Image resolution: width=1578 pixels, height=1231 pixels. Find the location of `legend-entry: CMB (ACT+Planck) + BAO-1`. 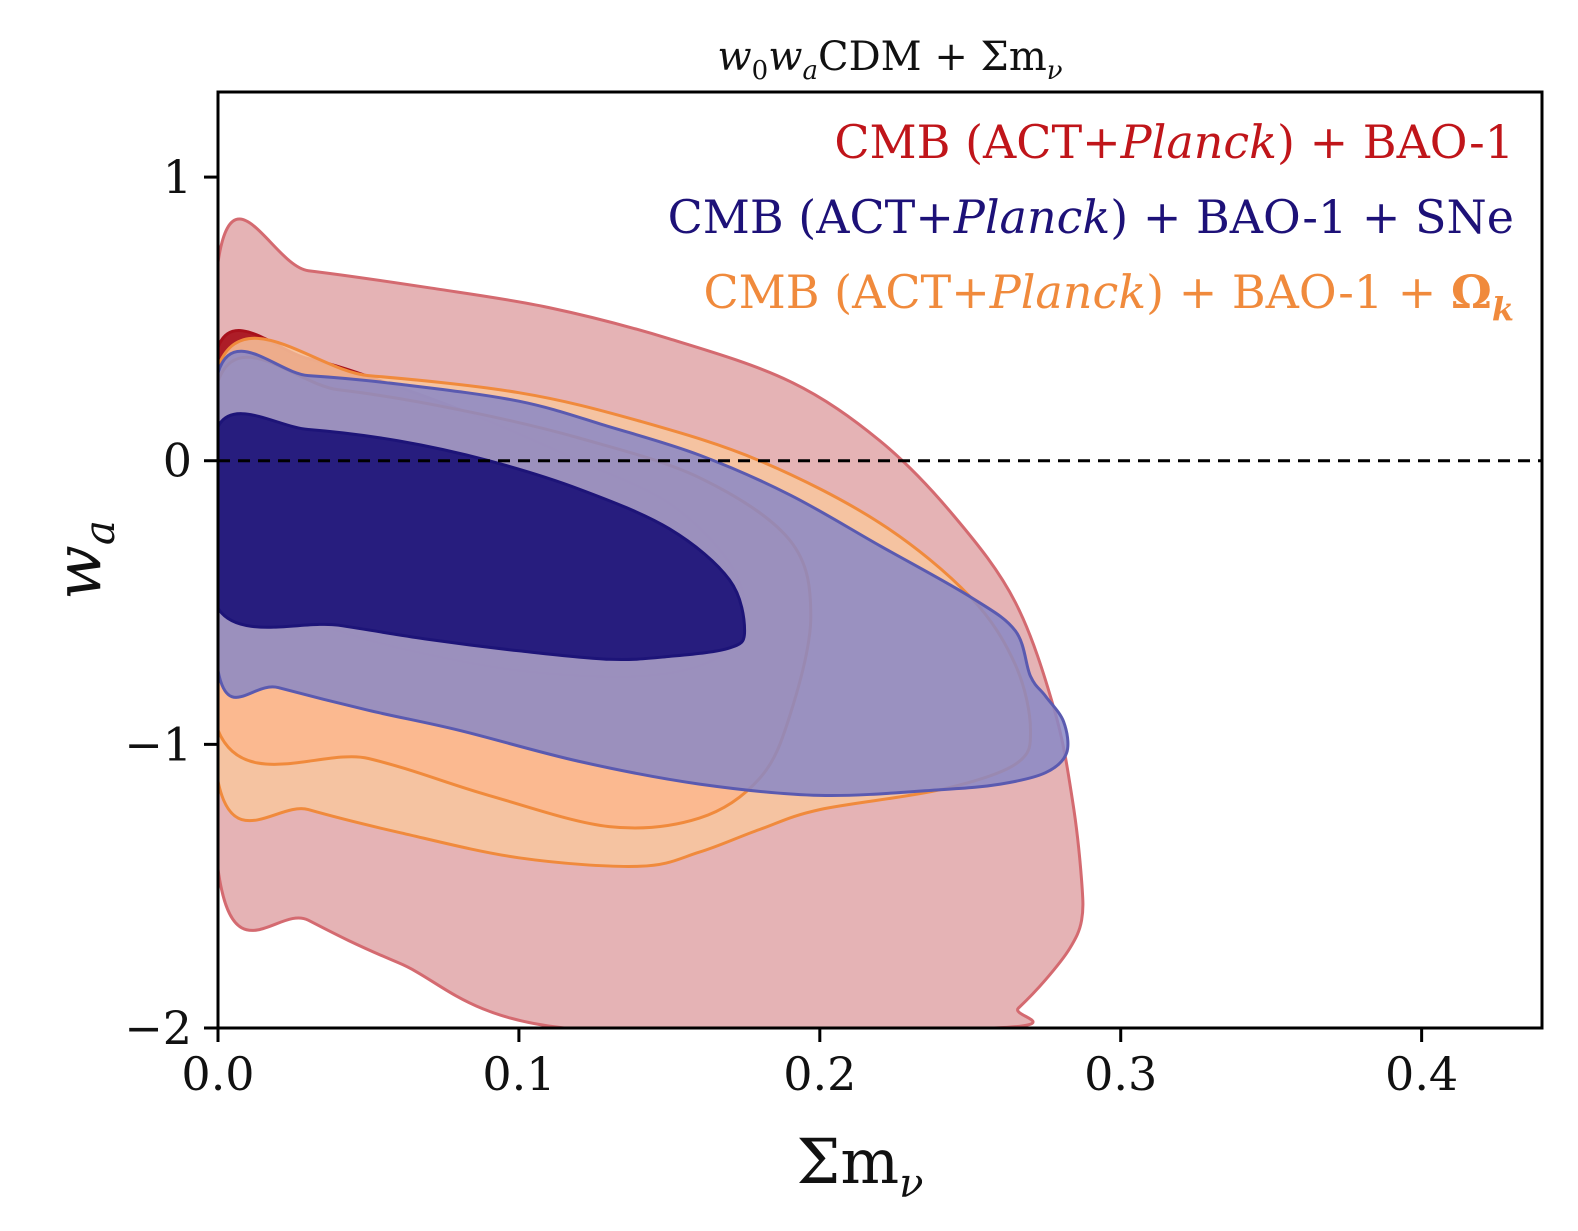

legend-entry: CMB (ACT+Planck) + BAO-1 is located at coordinates (1174, 142).